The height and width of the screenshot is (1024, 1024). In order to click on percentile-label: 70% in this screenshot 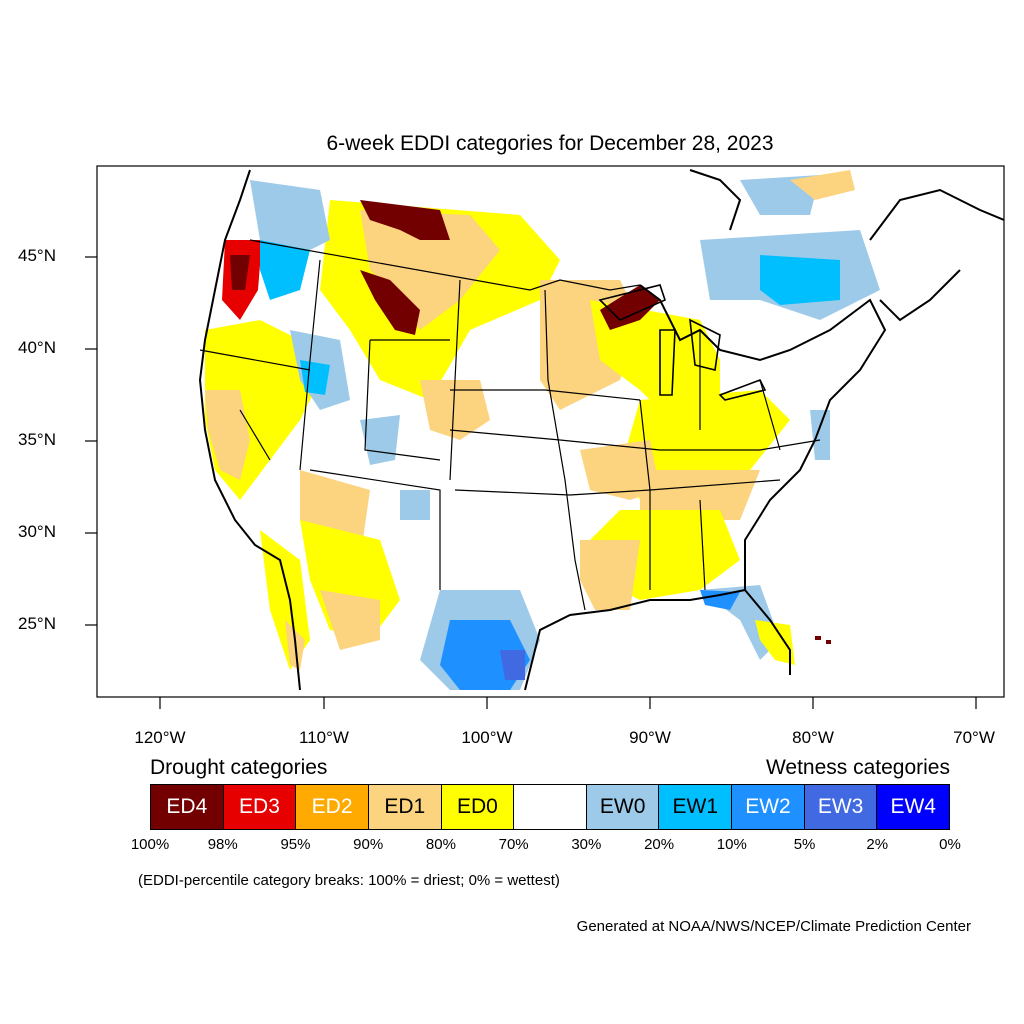, I will do `click(513, 844)`.